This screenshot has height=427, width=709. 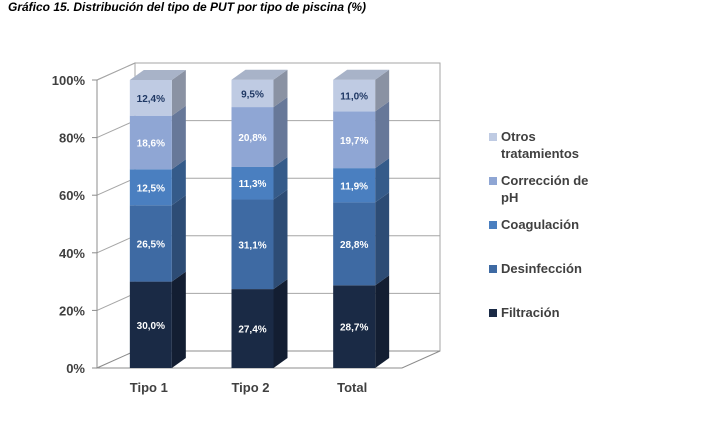 I want to click on y-tick-label: 60%, so click(x=72, y=195).